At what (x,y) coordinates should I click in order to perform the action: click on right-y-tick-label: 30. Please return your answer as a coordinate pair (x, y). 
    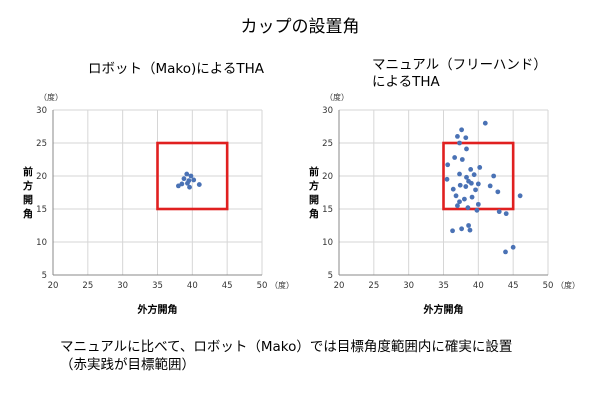
    Looking at the image, I should click on (327, 111).